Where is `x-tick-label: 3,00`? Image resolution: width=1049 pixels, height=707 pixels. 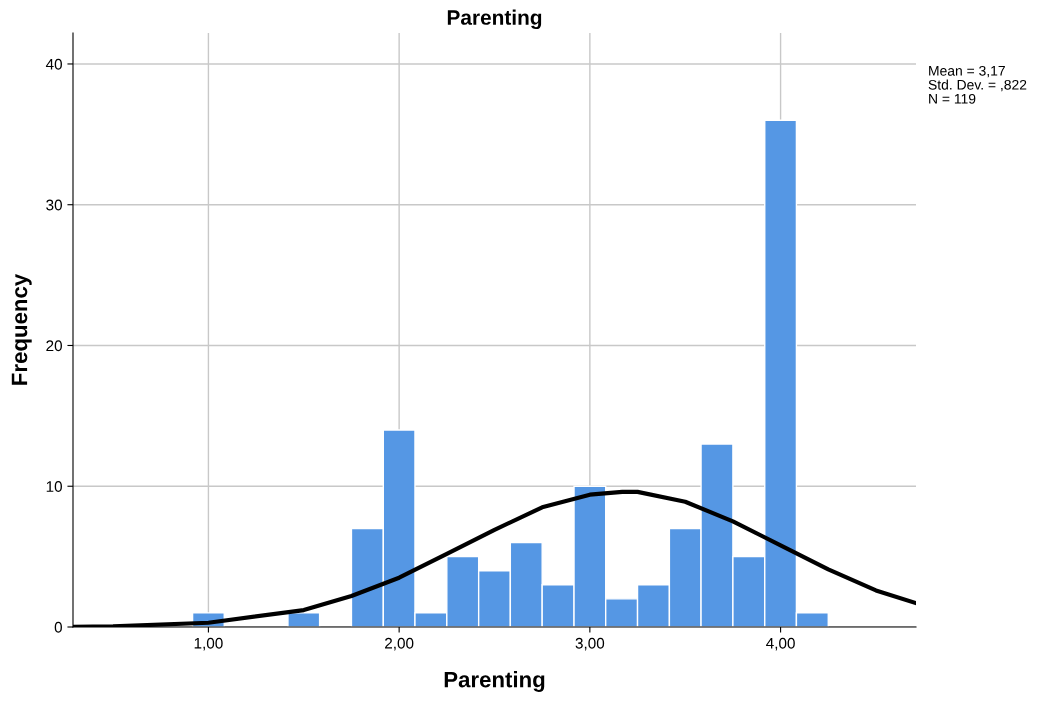
x-tick-label: 3,00 is located at coordinates (590, 644).